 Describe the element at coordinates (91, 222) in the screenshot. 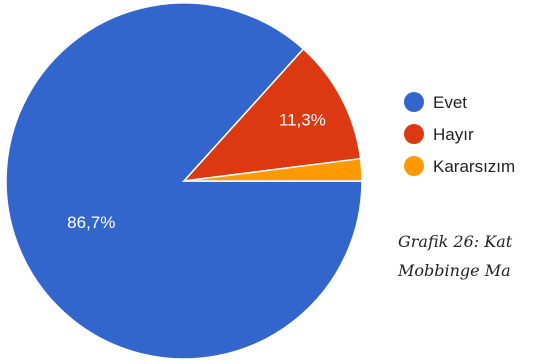

I see `slice-label-evet: 86,7%` at that location.